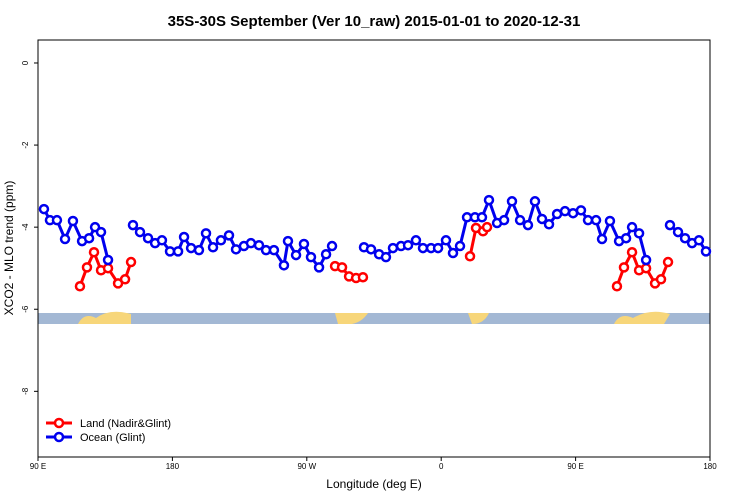 This screenshot has height=500, width=750. I want to click on land-mask-strip, so click(374, 317).